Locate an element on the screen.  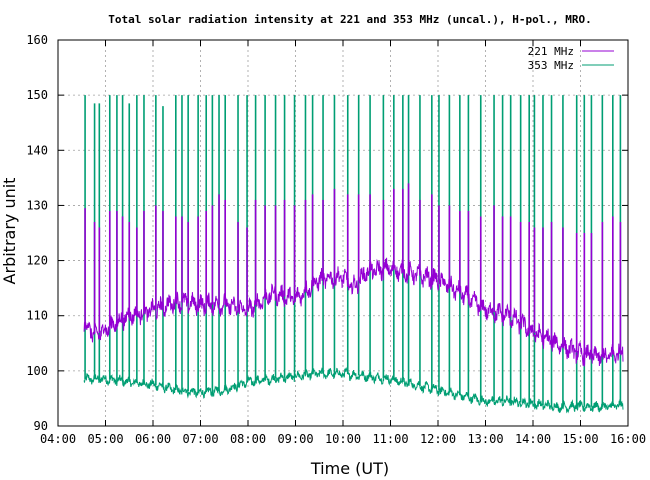
legend-label: 221 MHz is located at coordinates (551, 51).